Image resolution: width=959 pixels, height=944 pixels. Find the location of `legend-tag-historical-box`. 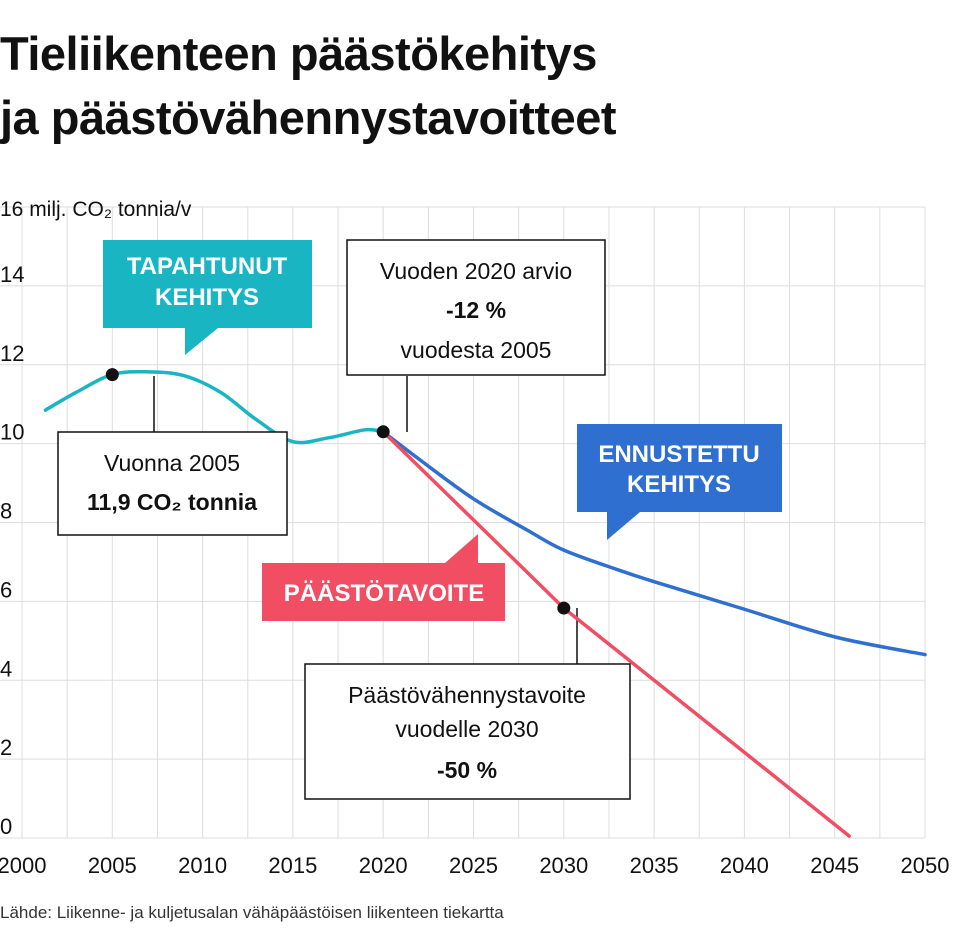

legend-tag-historical-box is located at coordinates (207, 284).